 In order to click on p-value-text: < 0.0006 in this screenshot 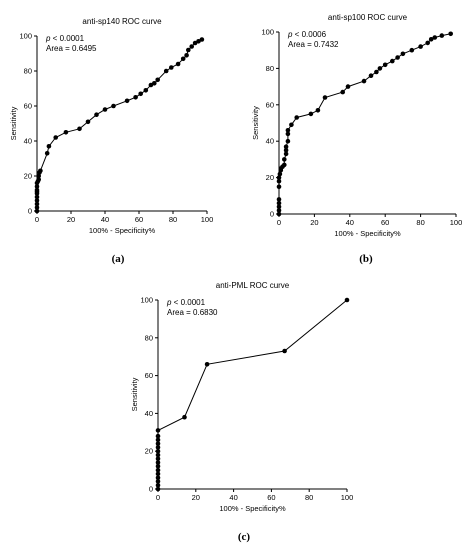, I will do `click(309, 34)`.